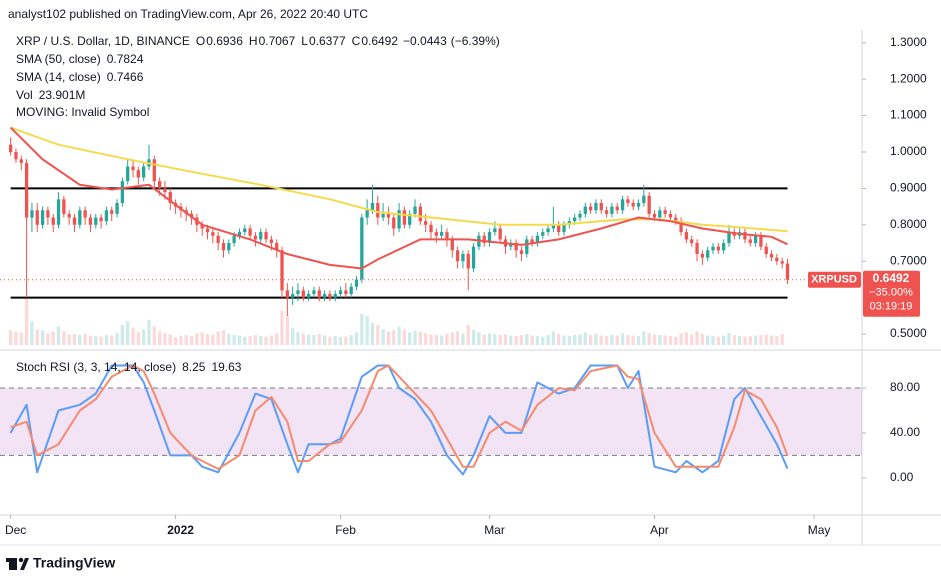 The height and width of the screenshot is (580, 941). I want to click on y-tick-label: 1.2000, so click(908, 78).